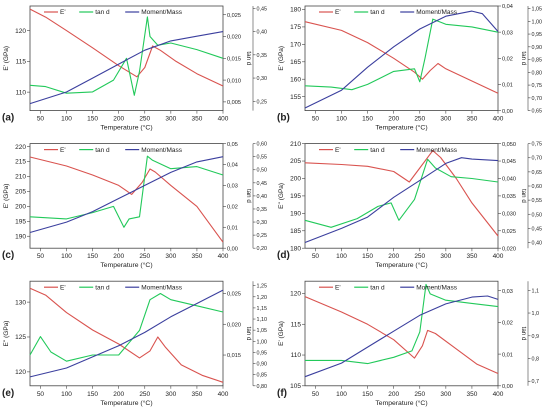  Describe the element at coordinates (262, 79) in the screenshot. I see `y3-tick-label: 0,30` at that location.